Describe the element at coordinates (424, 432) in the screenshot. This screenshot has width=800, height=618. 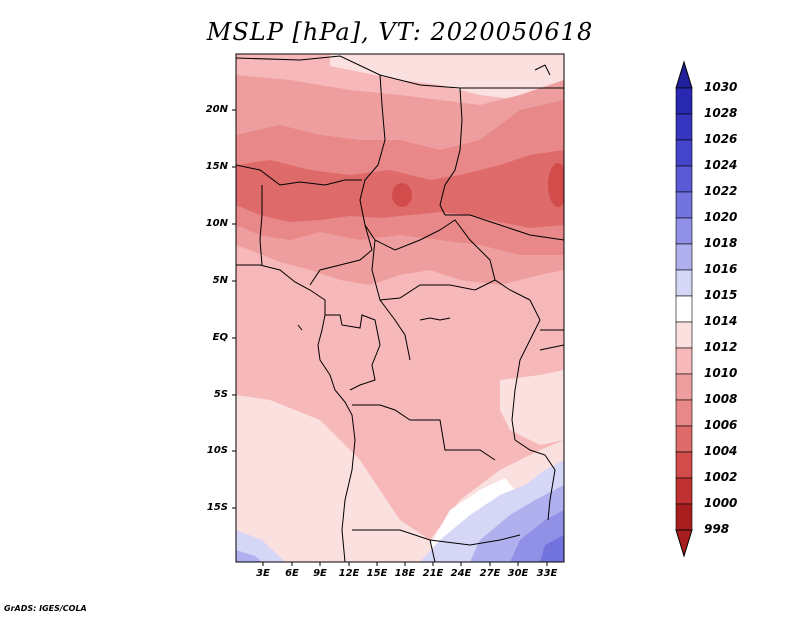
I see `border-angola-drc` at that location.